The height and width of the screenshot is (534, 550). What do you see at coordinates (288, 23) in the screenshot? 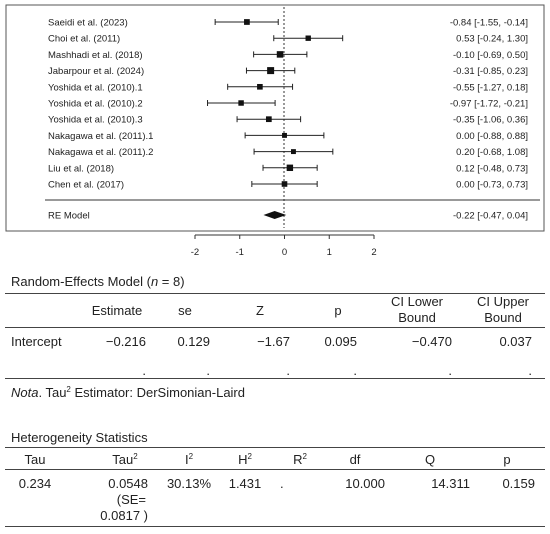
I see `study-row: Saeidi et al. (2023) -0.84 [-1.55, -0.14]` at bounding box center [288, 23].